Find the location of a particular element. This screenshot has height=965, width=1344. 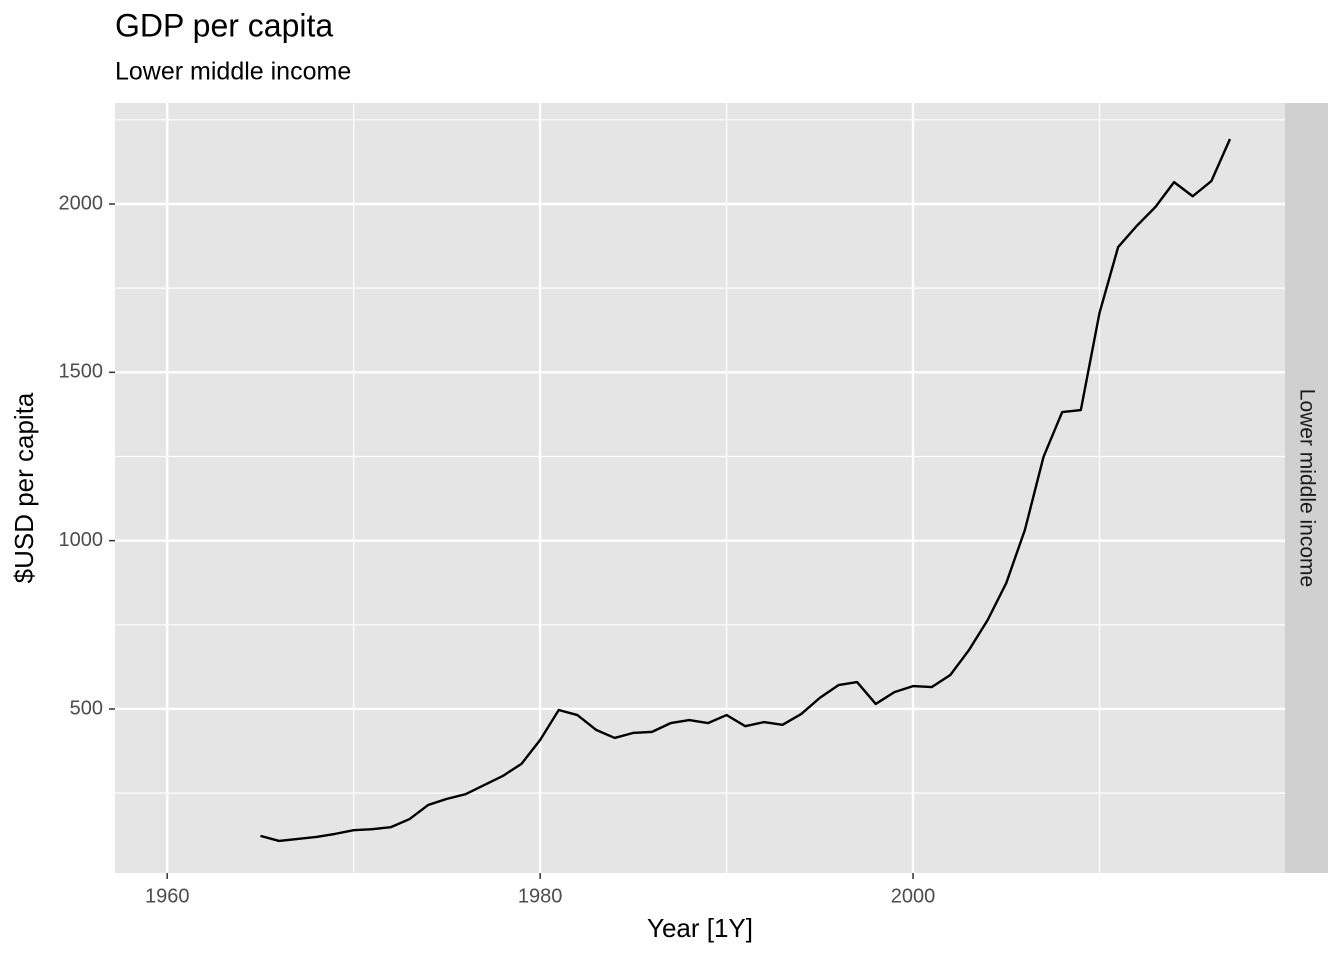

x-axis-title: Year [1Y] is located at coordinates (700, 928).